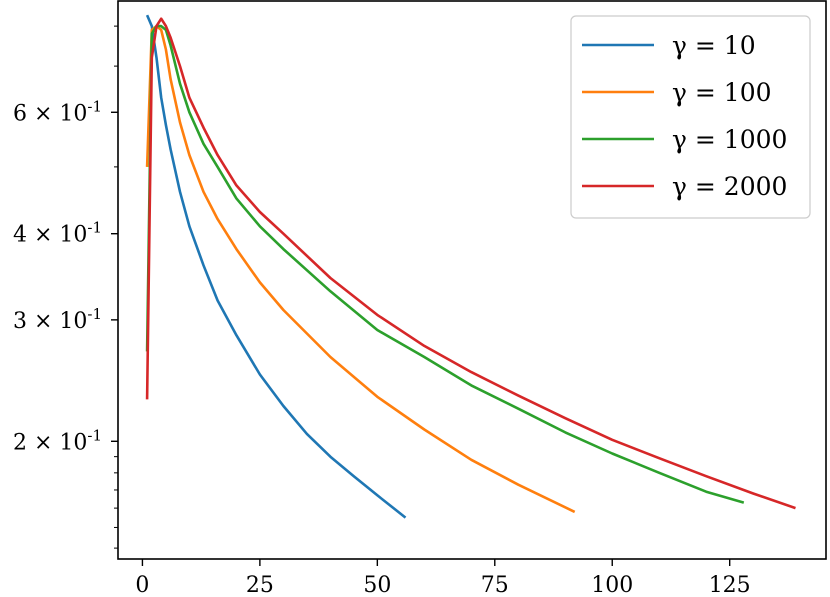  I want to click on x-tick-label: 100, so click(612, 585).